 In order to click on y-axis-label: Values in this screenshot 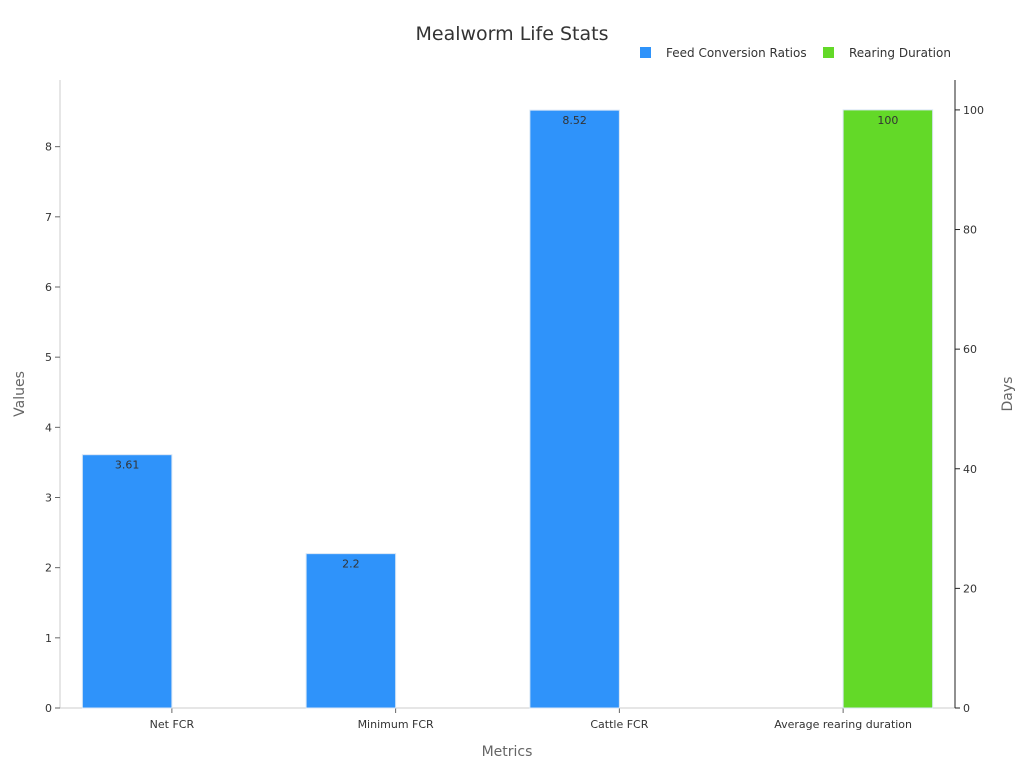, I will do `click(20, 394)`.